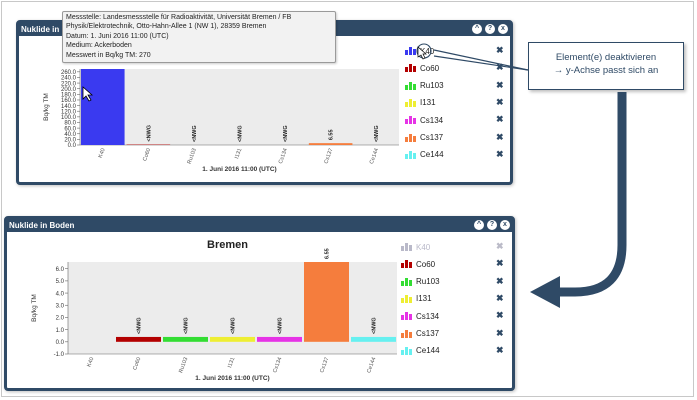 This screenshot has height=400, width=697. What do you see at coordinates (60, 319) in the screenshot?
I see `y-tick-label: 2.0` at bounding box center [60, 319].